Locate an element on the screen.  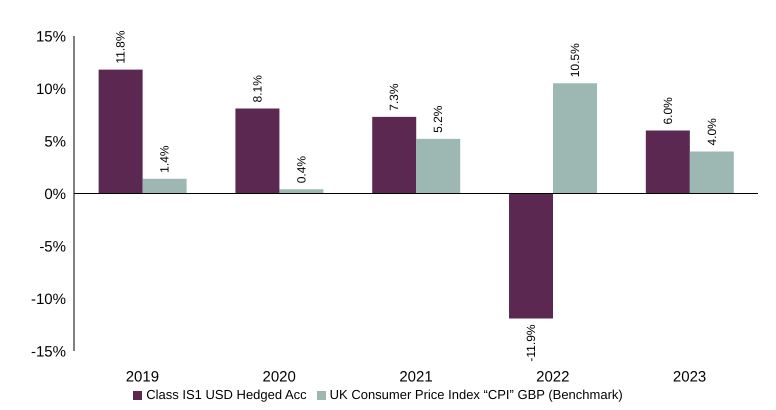
y-tick-label: -5% is located at coordinates (52, 247).